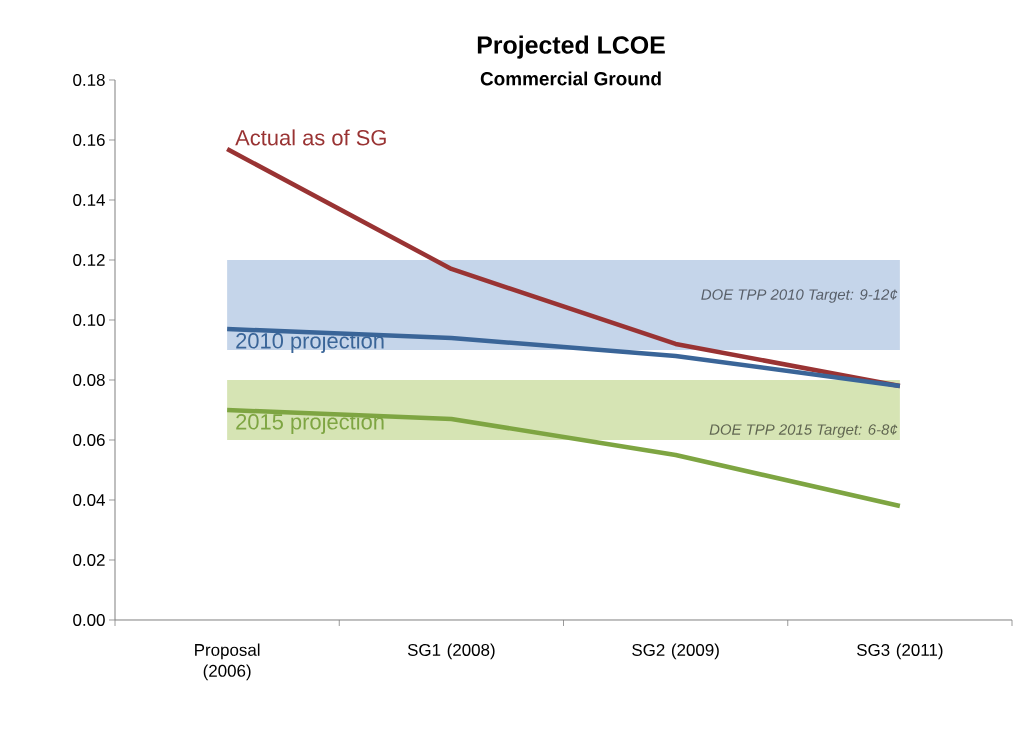 This screenshot has height=732, width=1028. Describe the element at coordinates (803, 431) in the screenshot. I see `band-label: DOE TPP 2015 Target: 6-8¢` at that location.